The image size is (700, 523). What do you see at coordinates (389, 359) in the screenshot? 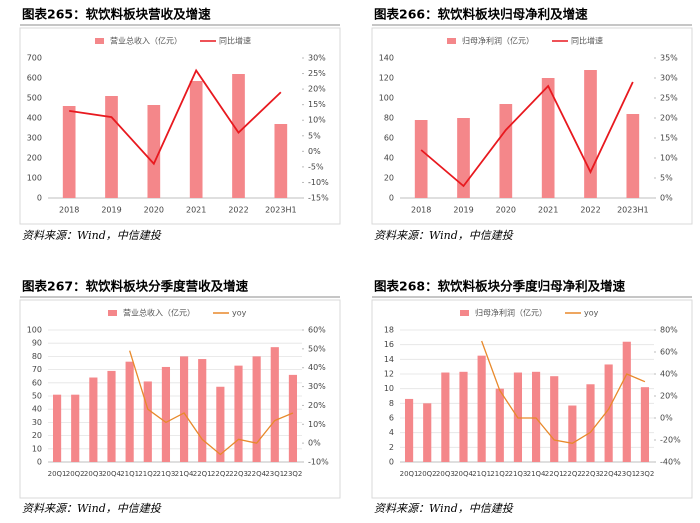
I see `y-tick-label: 14` at bounding box center [389, 359].